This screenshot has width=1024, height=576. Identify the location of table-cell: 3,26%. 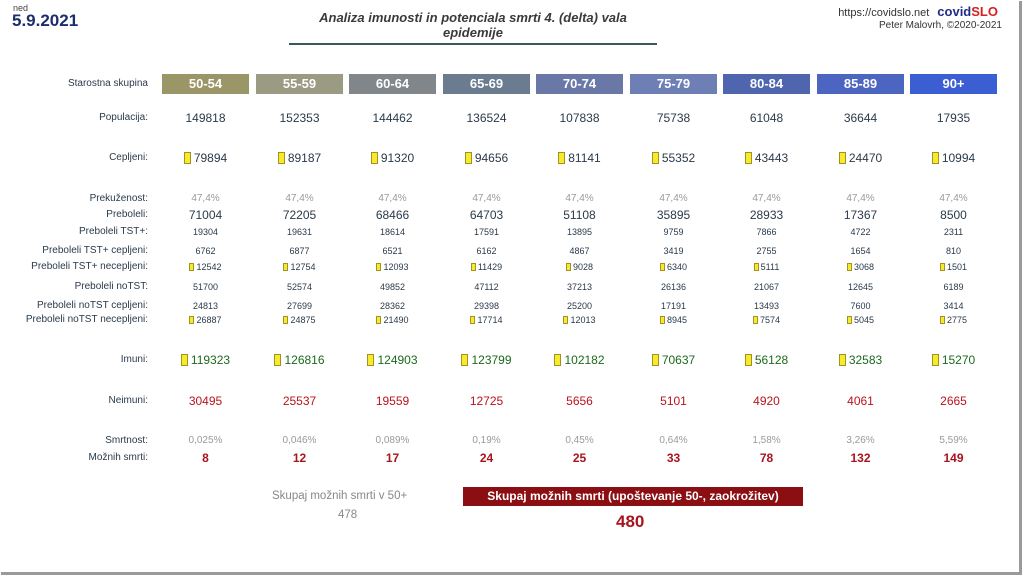
(860, 441).